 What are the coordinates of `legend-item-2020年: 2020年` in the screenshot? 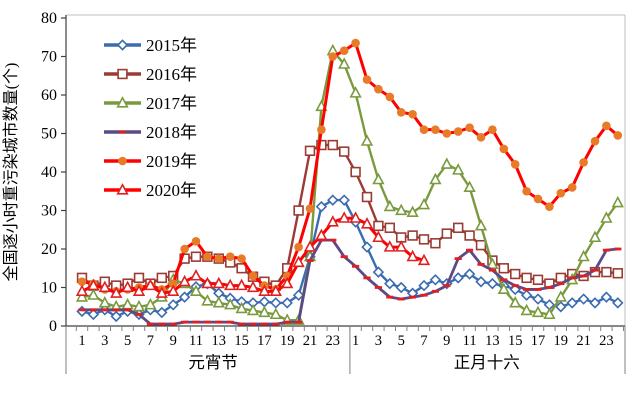 It's located at (150, 190).